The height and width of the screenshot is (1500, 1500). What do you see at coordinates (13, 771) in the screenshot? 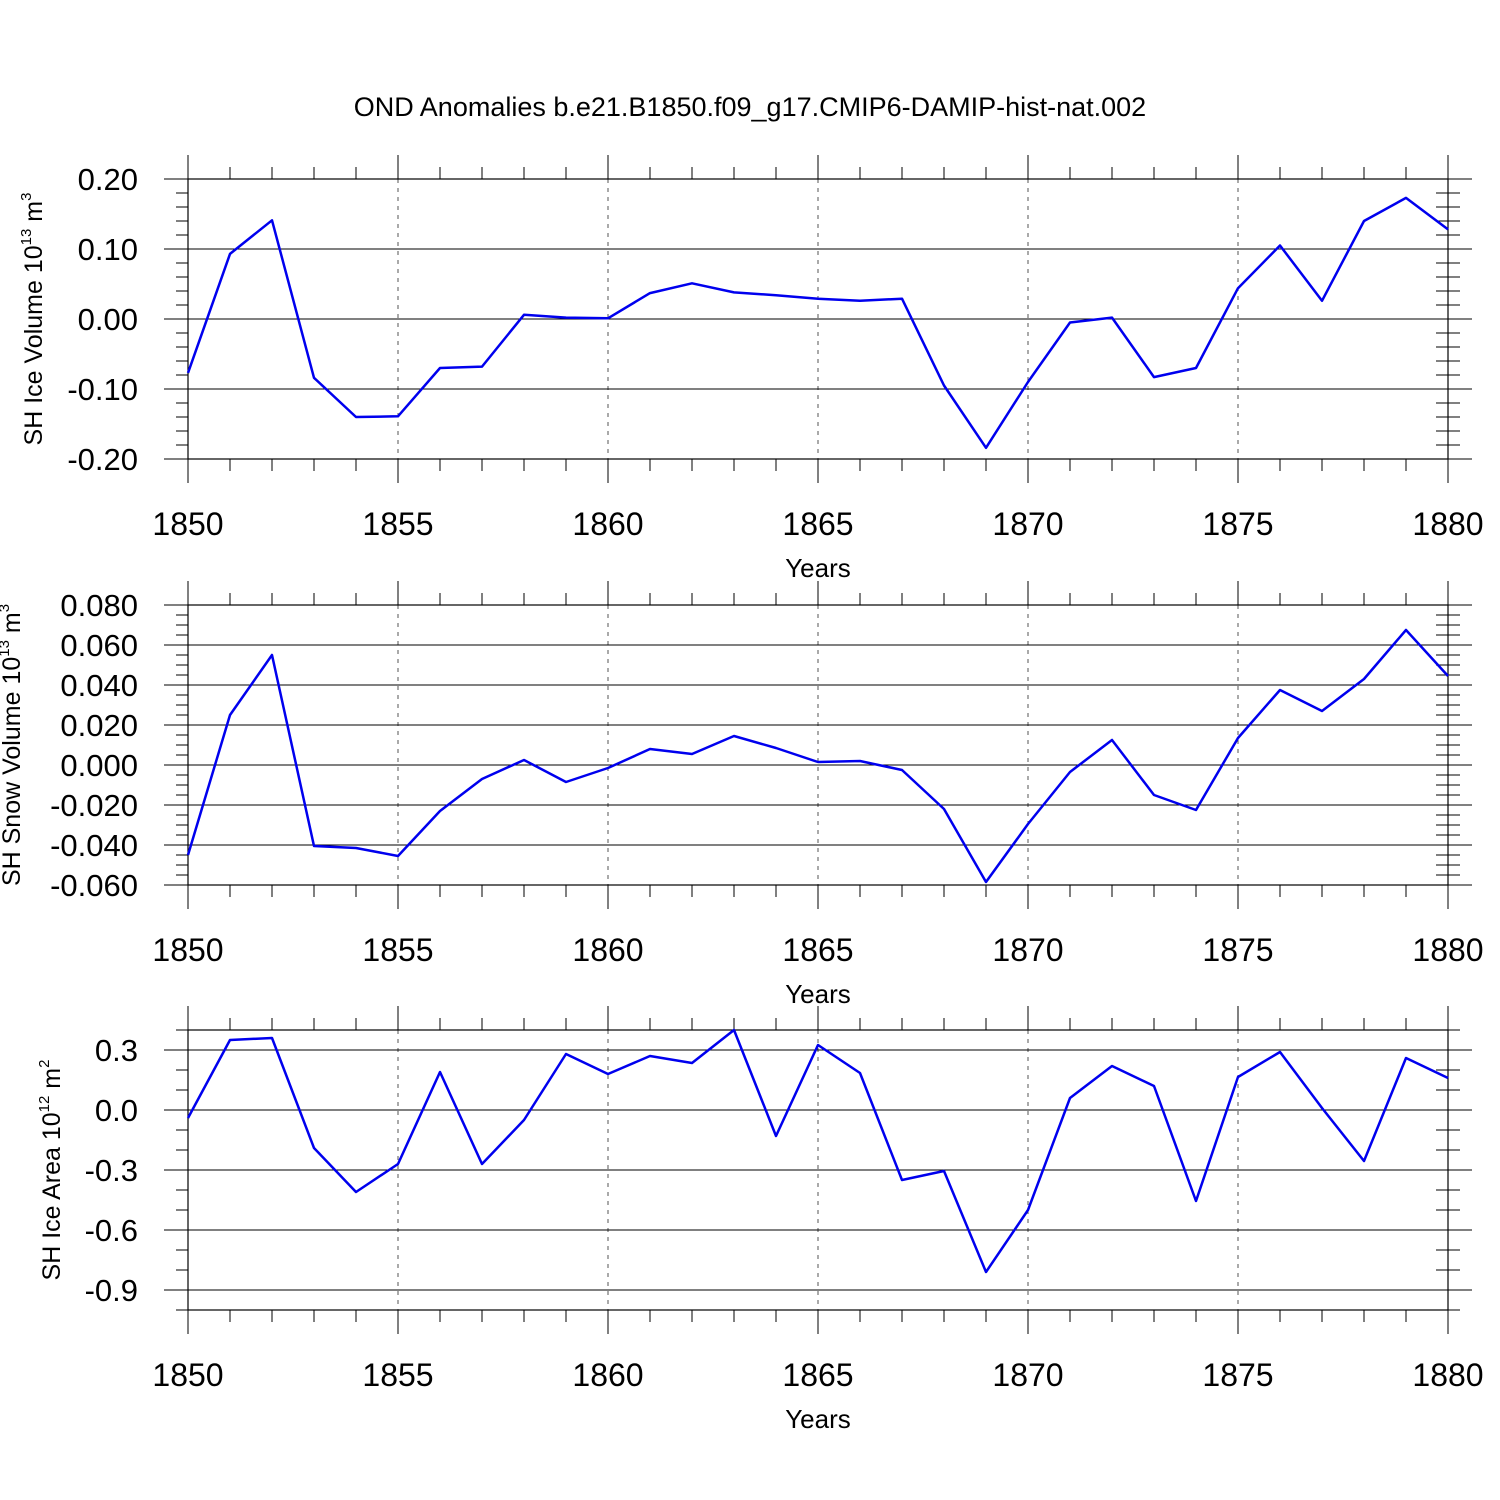
I see `y-axis-label-main: SH Snow Volume 10` at bounding box center [13, 771].